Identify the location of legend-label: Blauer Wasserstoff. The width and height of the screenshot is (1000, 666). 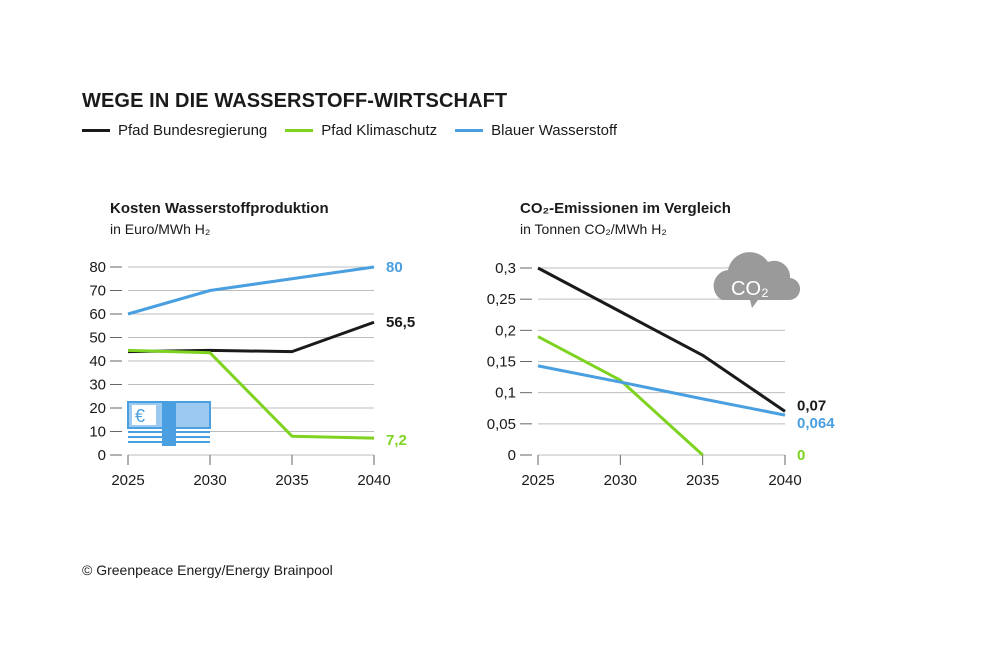
(554, 130).